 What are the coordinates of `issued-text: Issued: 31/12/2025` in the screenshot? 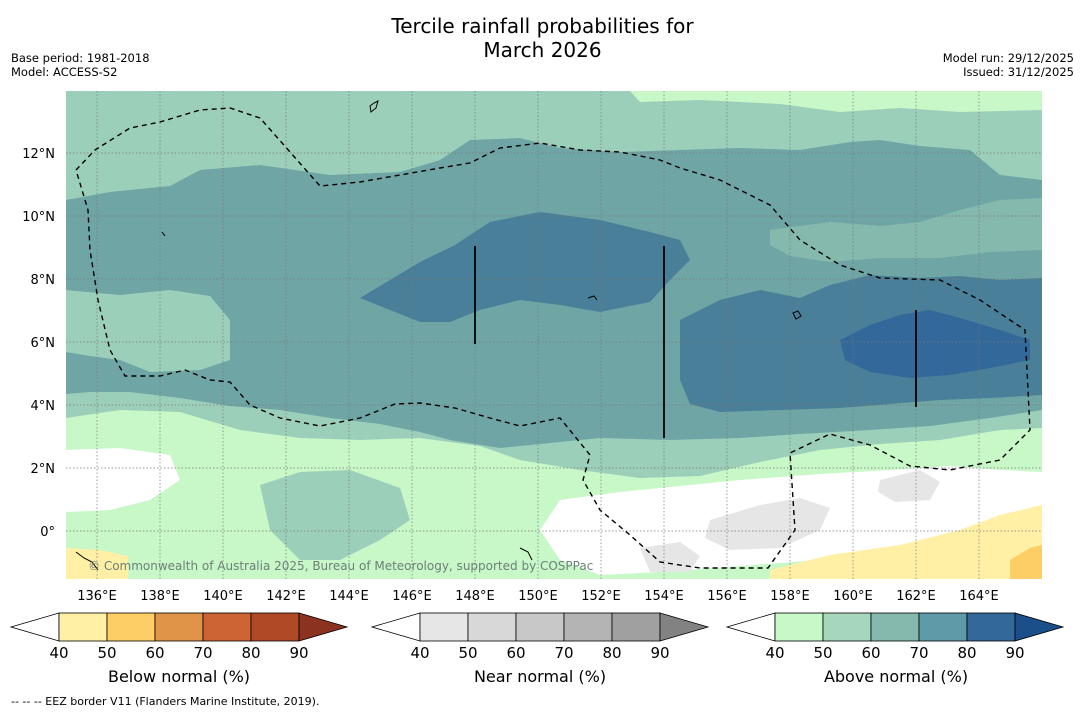 It's located at (1018, 72).